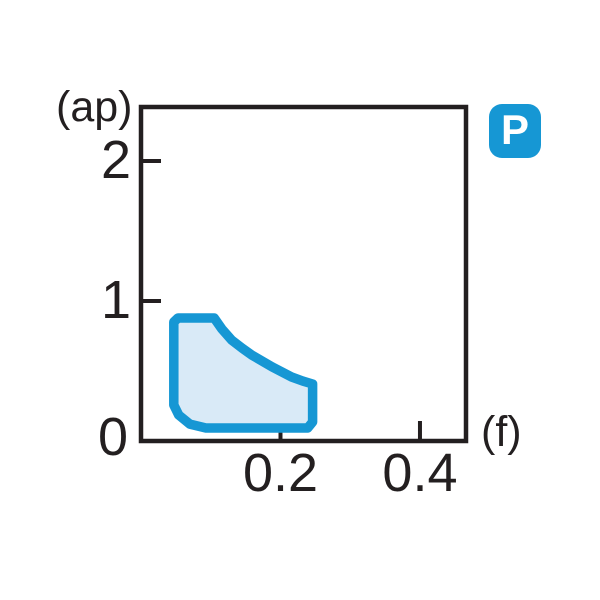 The height and width of the screenshot is (600, 600). I want to click on y-tick-label: 2, so click(116, 160).